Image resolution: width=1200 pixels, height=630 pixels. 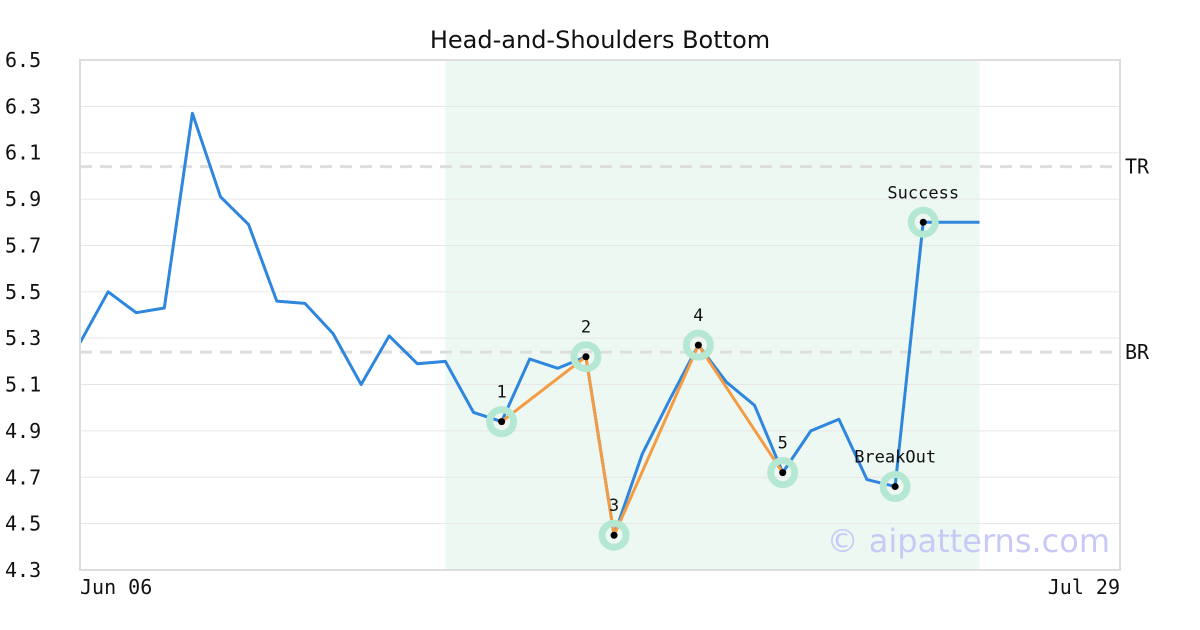 What do you see at coordinates (600, 40) in the screenshot?
I see `chart-title: Head-and-Shoulders Bottom` at bounding box center [600, 40].